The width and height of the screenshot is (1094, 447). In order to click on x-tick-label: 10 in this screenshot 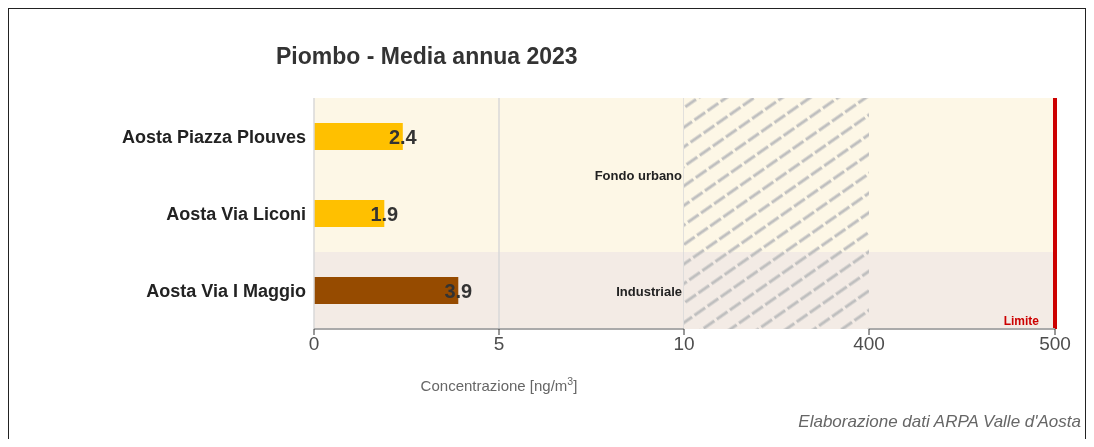, I will do `click(684, 344)`.